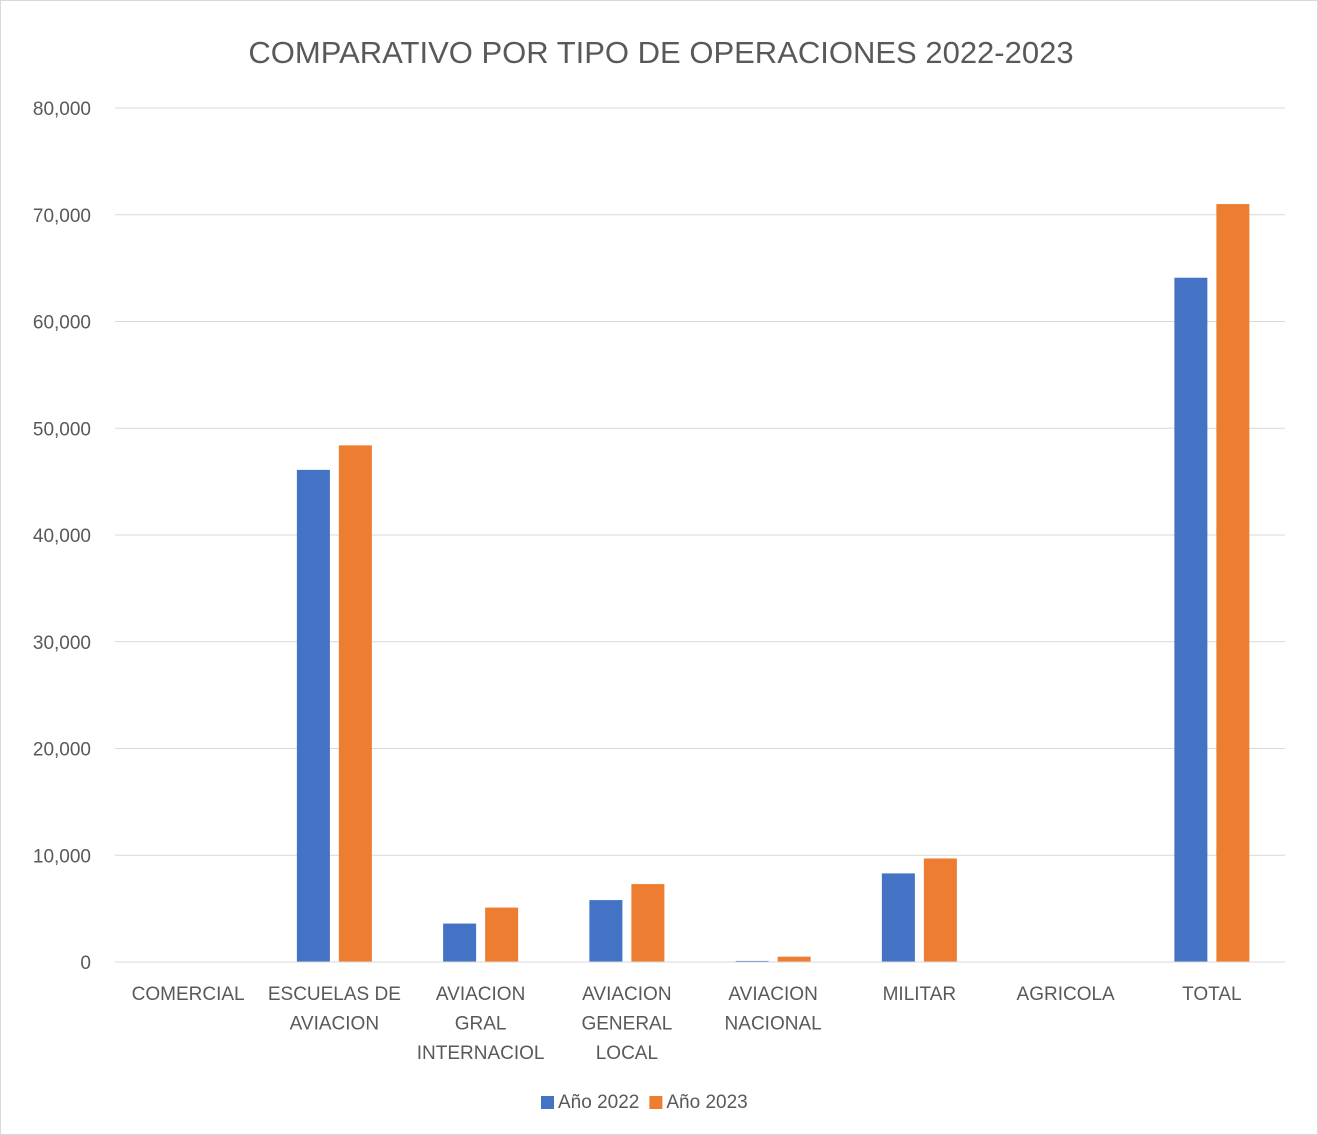 The image size is (1318, 1135). What do you see at coordinates (62, 109) in the screenshot?
I see `y-tick-label: 80,000` at bounding box center [62, 109].